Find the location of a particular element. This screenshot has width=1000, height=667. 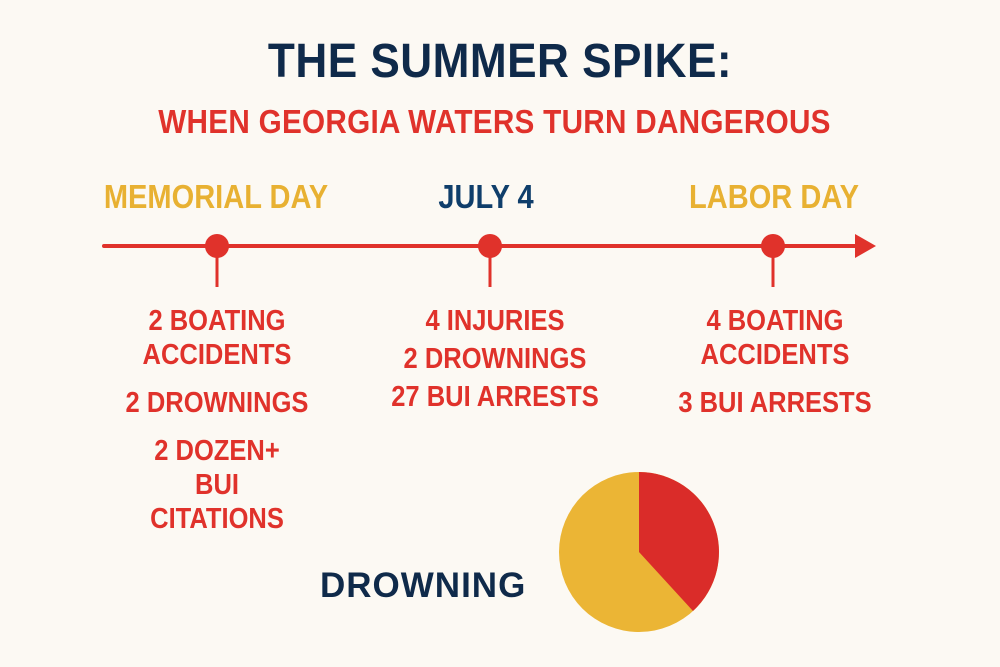

timeline-marker-memorial-day is located at coordinates (217, 260).